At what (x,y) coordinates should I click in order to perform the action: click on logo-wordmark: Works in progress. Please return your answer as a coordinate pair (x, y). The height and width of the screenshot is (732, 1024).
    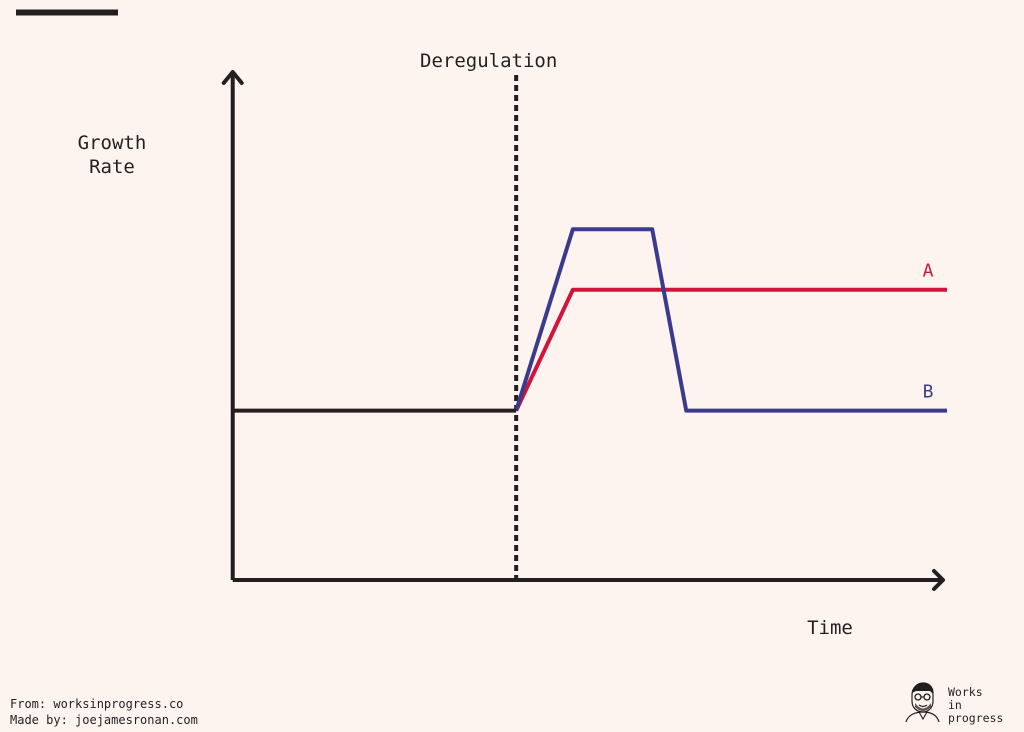
    Looking at the image, I should click on (975, 705).